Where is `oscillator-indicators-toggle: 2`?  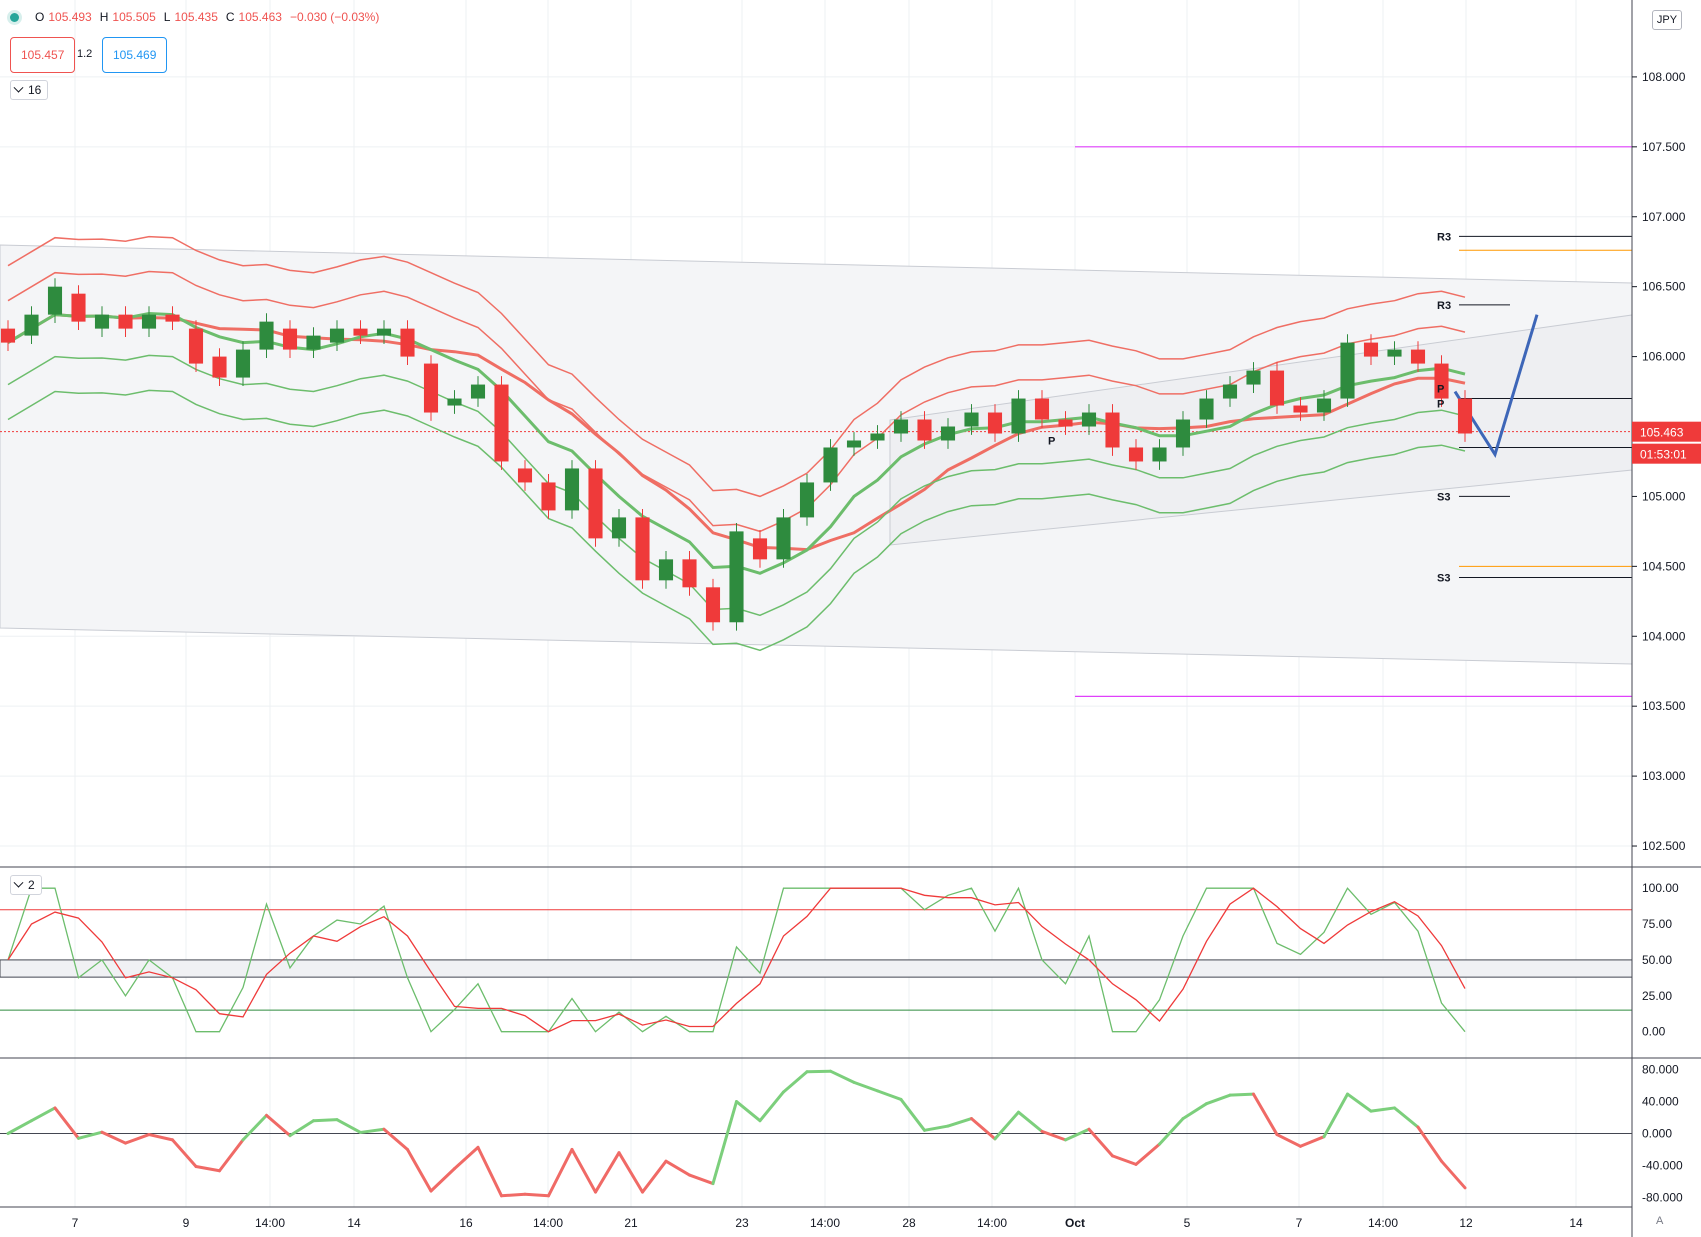 oscillator-indicators-toggle: 2 is located at coordinates (26, 885).